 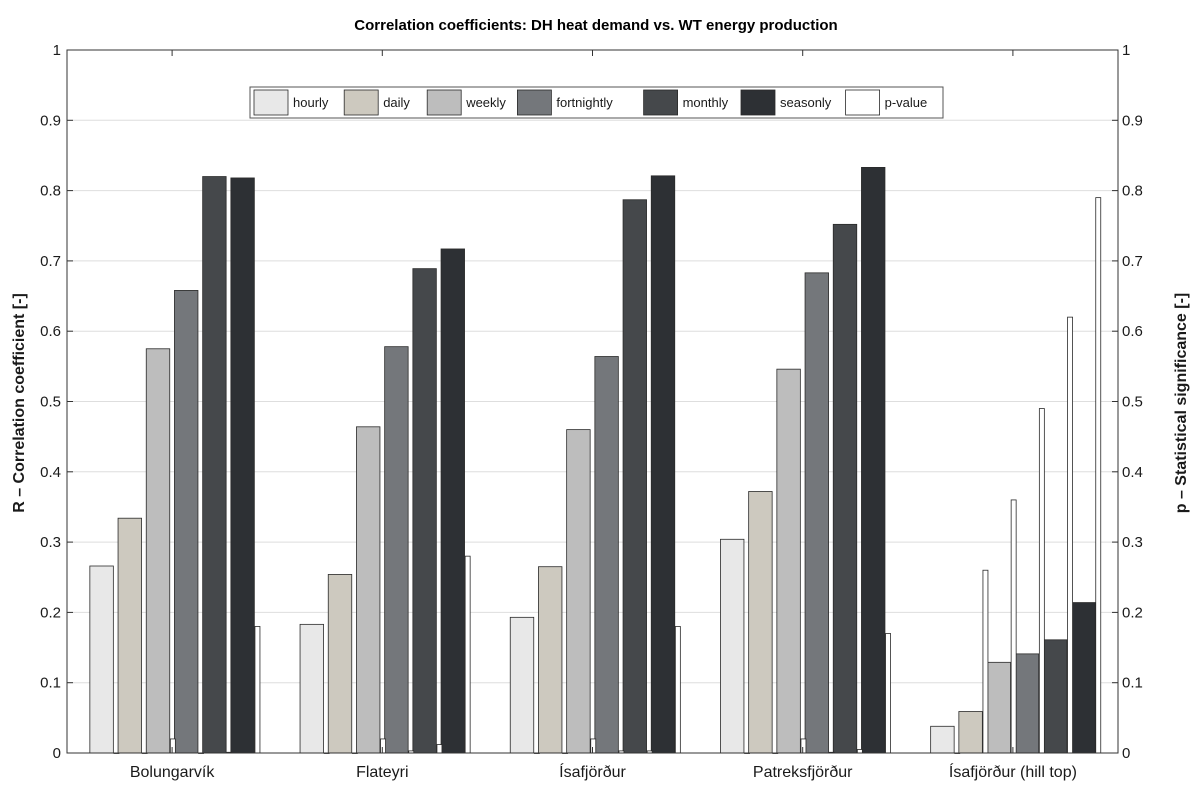 I want to click on legend-label-monthly: monthly, so click(x=706, y=102).